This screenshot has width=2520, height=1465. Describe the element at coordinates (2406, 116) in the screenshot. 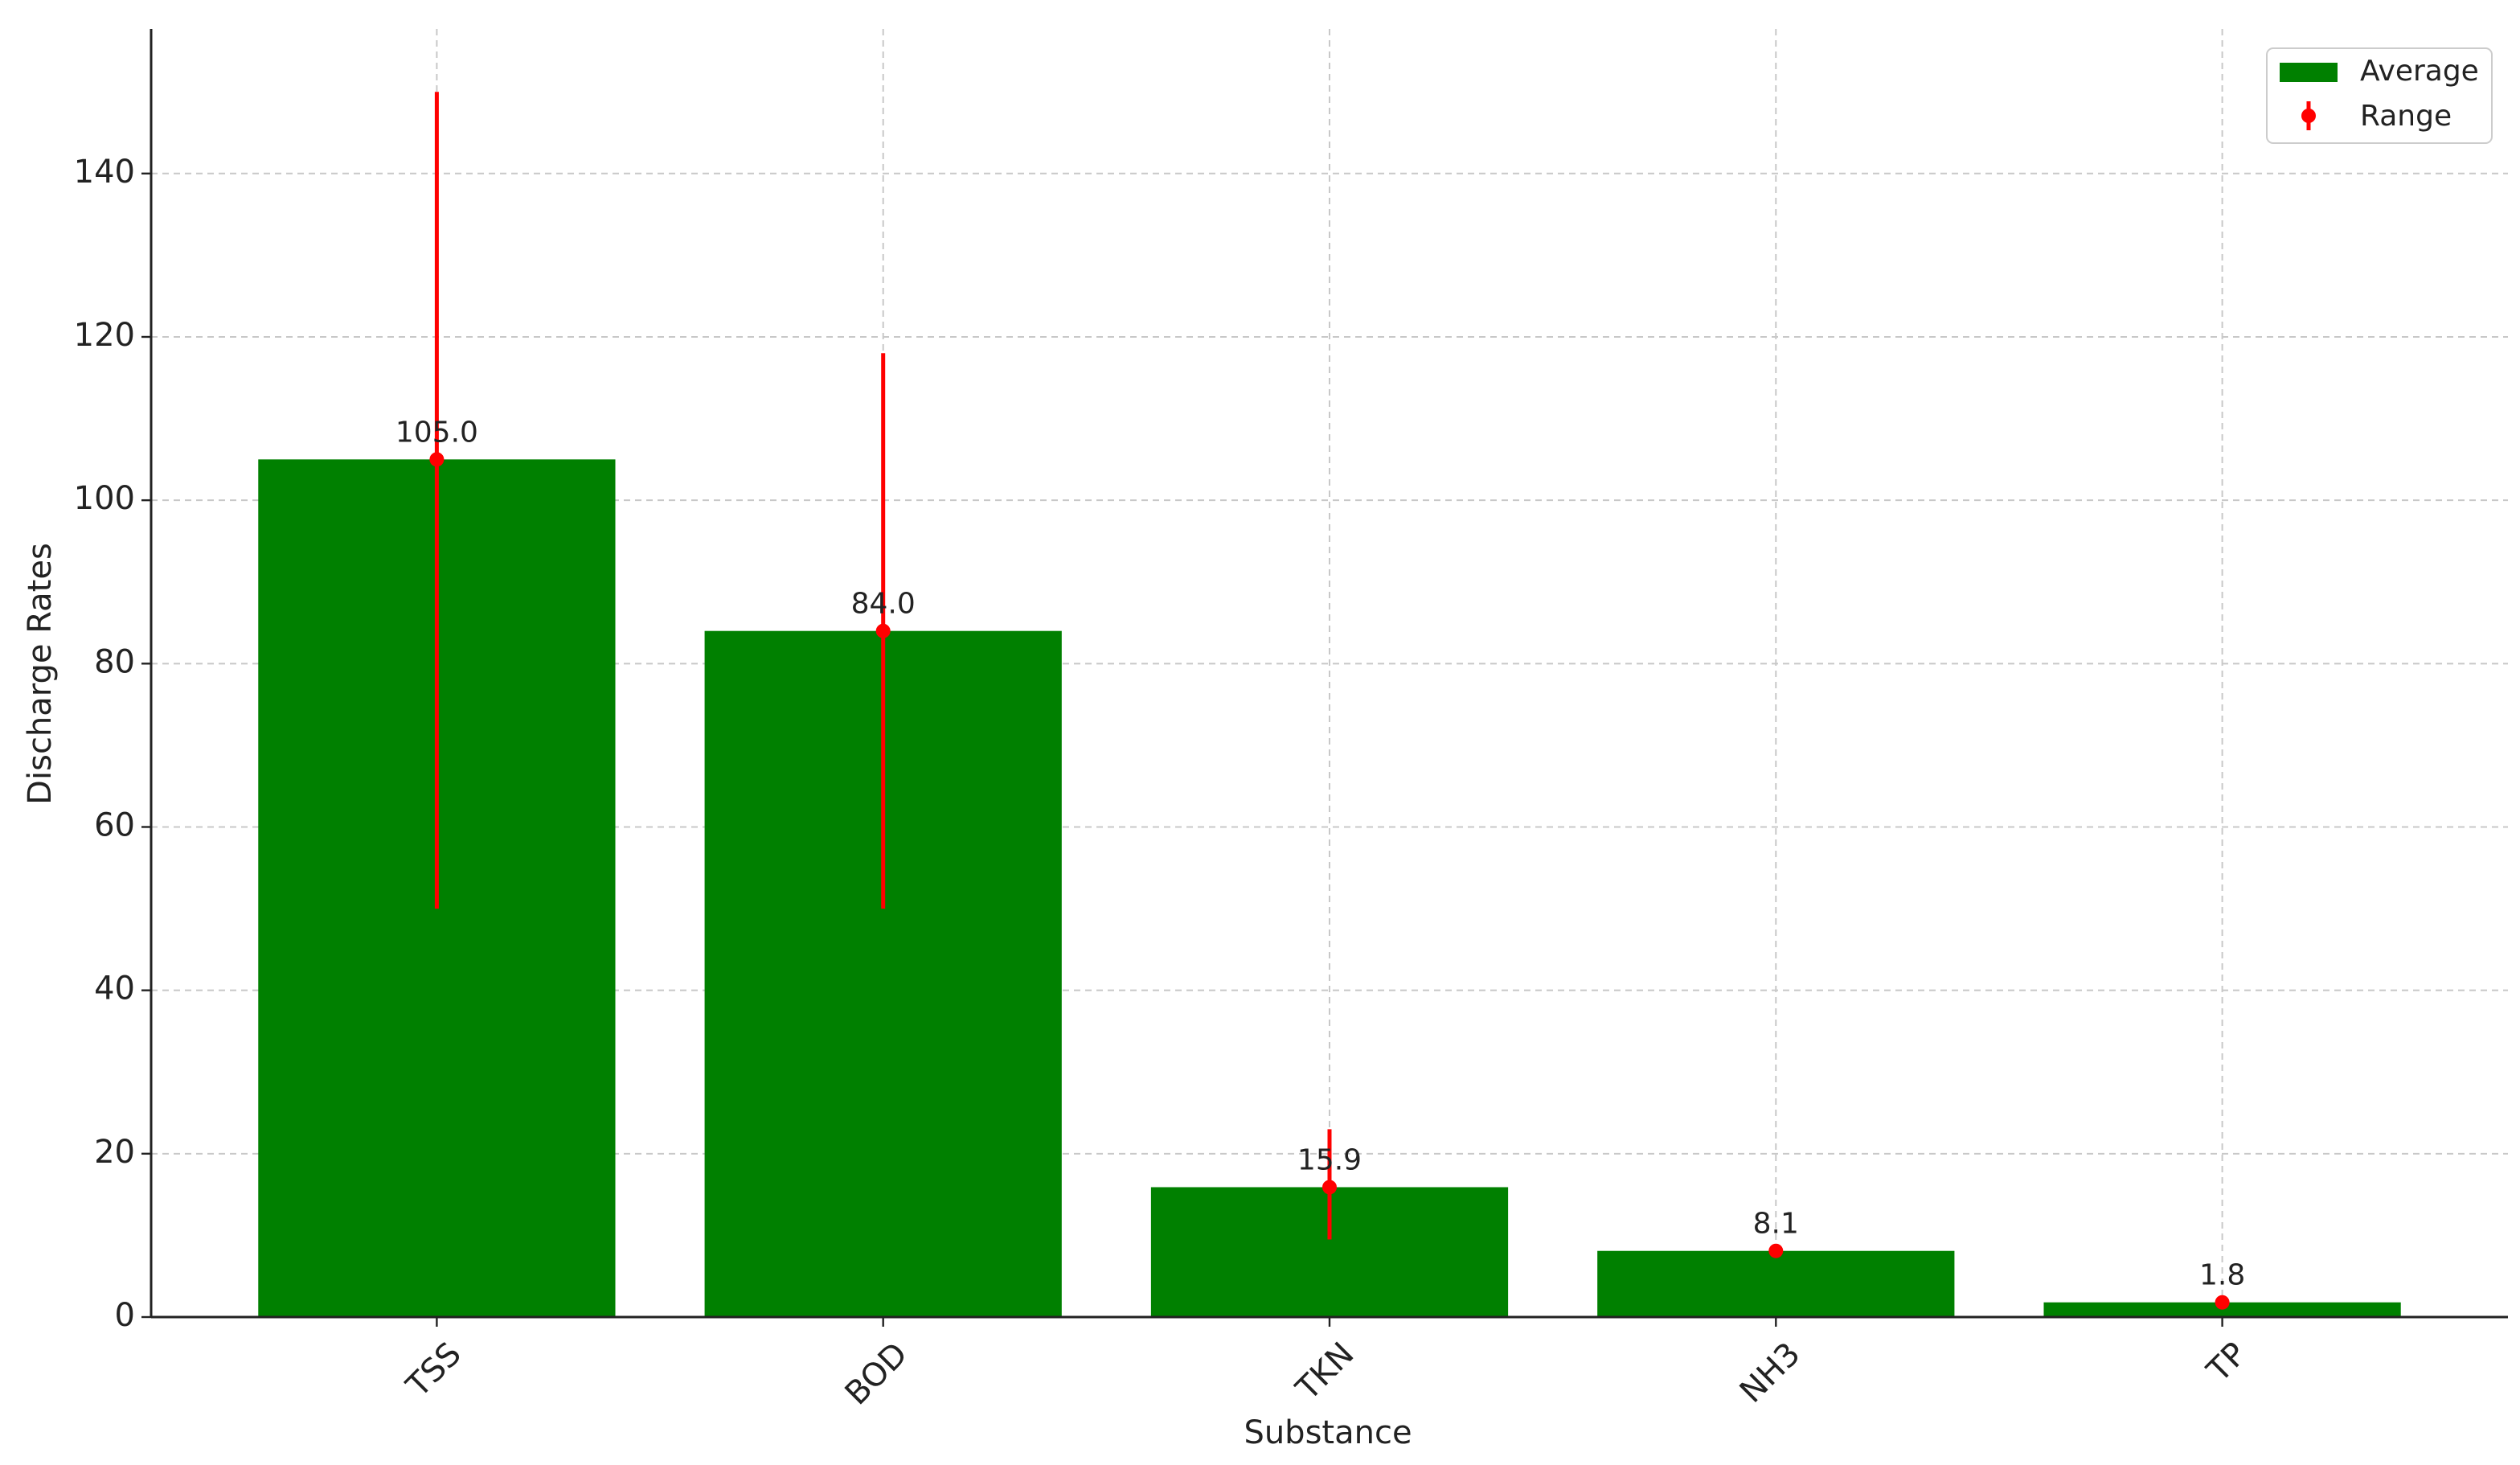

I see `legend-label: Range` at that location.